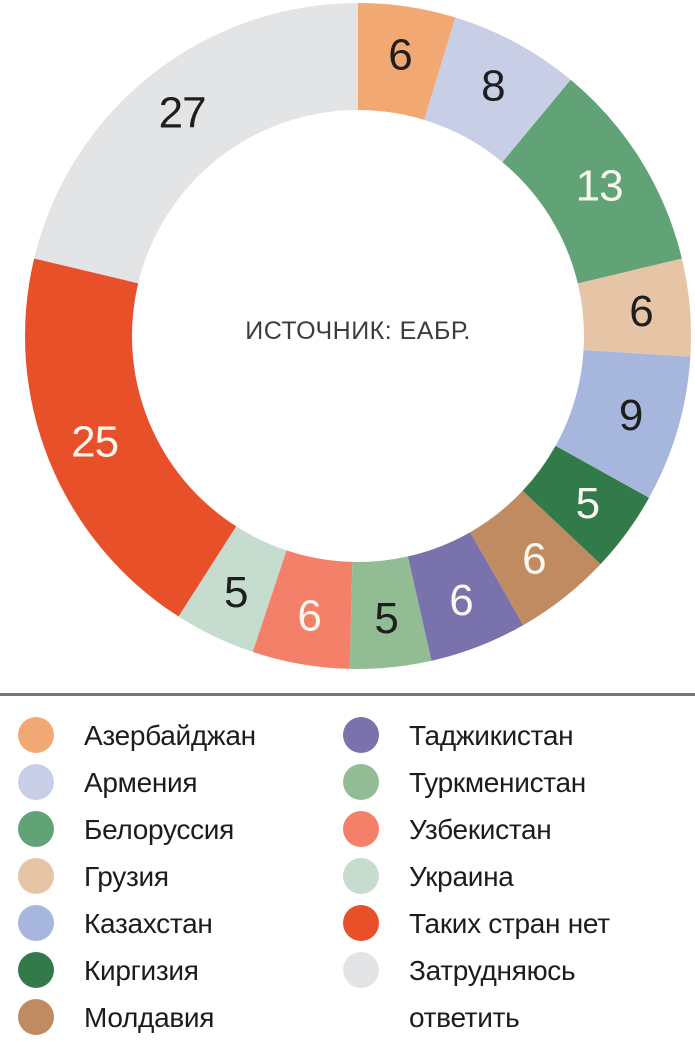  Describe the element at coordinates (509, 923) in the screenshot. I see `legend-label: Таких стран нет` at that location.